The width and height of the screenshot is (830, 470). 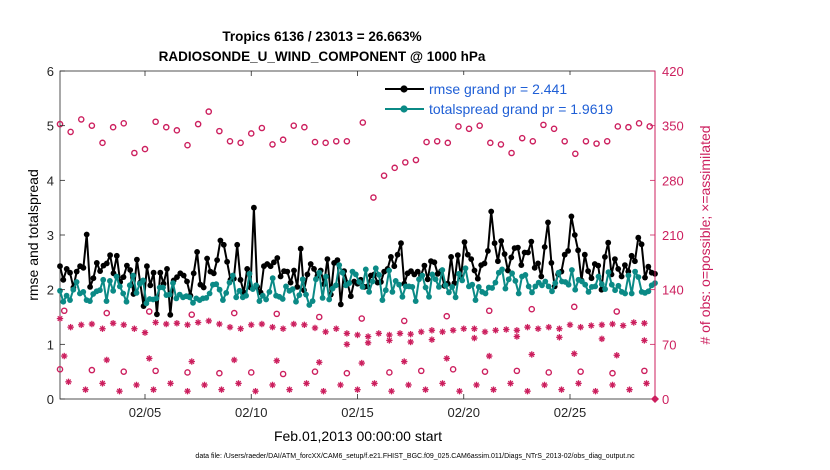 I want to click on y-tick-label-left: 1, so click(x=50, y=344).